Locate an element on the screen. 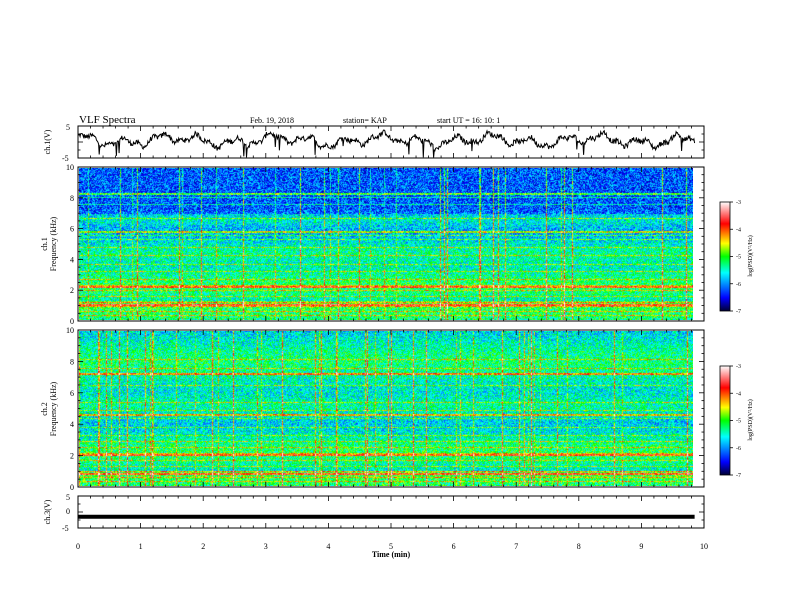 The height and width of the screenshot is (612, 792). x-axis-label: Time (min) is located at coordinates (391, 554).